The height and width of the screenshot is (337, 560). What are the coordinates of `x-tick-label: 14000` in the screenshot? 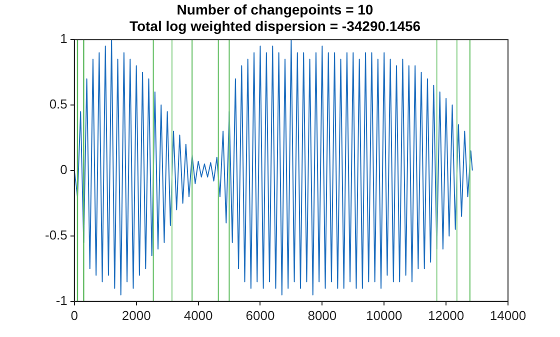 It's located at (508, 315).